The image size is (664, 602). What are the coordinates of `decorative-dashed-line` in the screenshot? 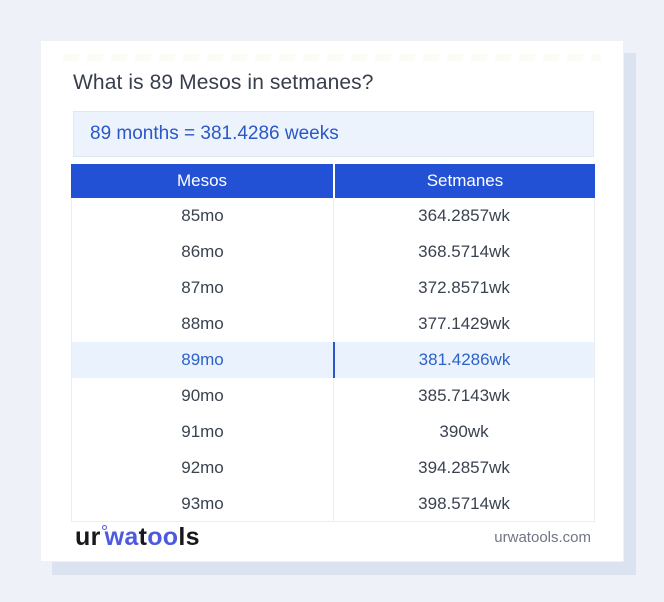 It's located at (332, 57).